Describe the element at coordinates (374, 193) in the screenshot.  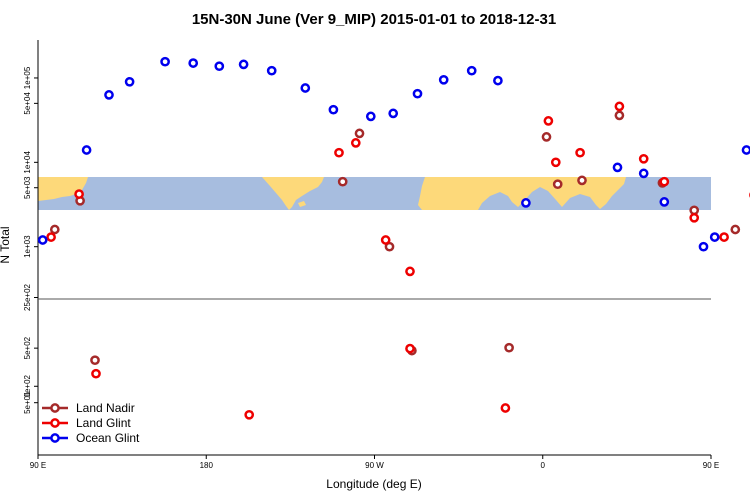
I see `world-map-band` at that location.